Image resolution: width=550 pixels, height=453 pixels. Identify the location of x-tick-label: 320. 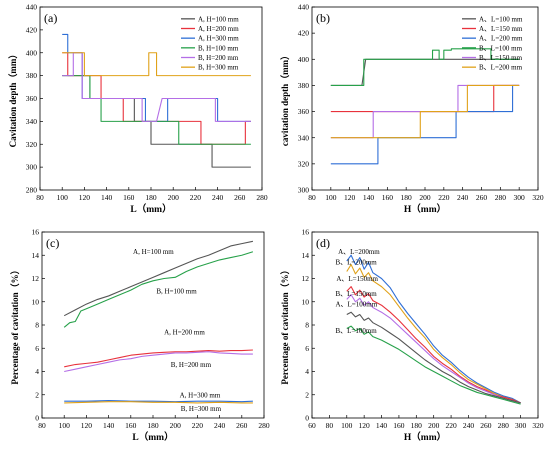
(538, 425).